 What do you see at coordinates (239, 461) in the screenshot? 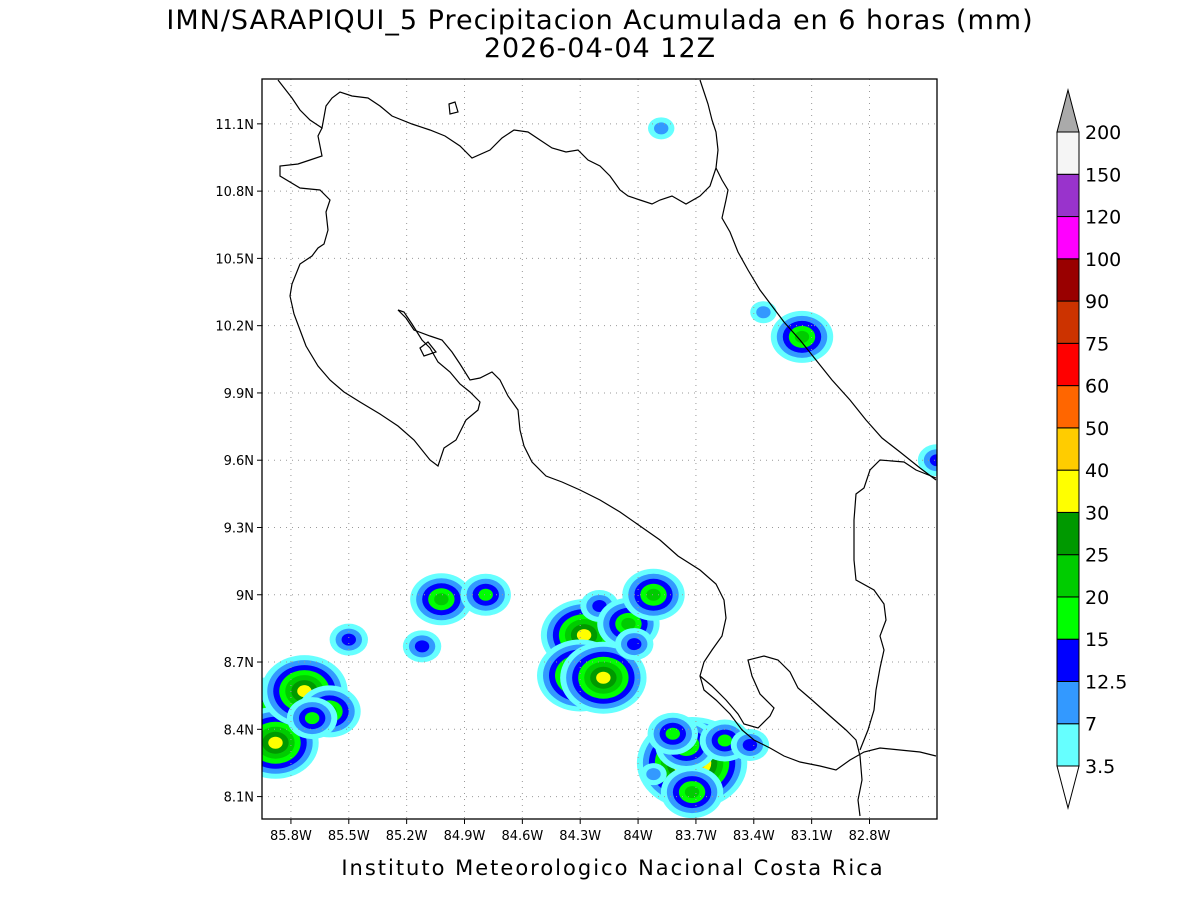
I see `lat-tick-label: 9.6N` at bounding box center [239, 461].